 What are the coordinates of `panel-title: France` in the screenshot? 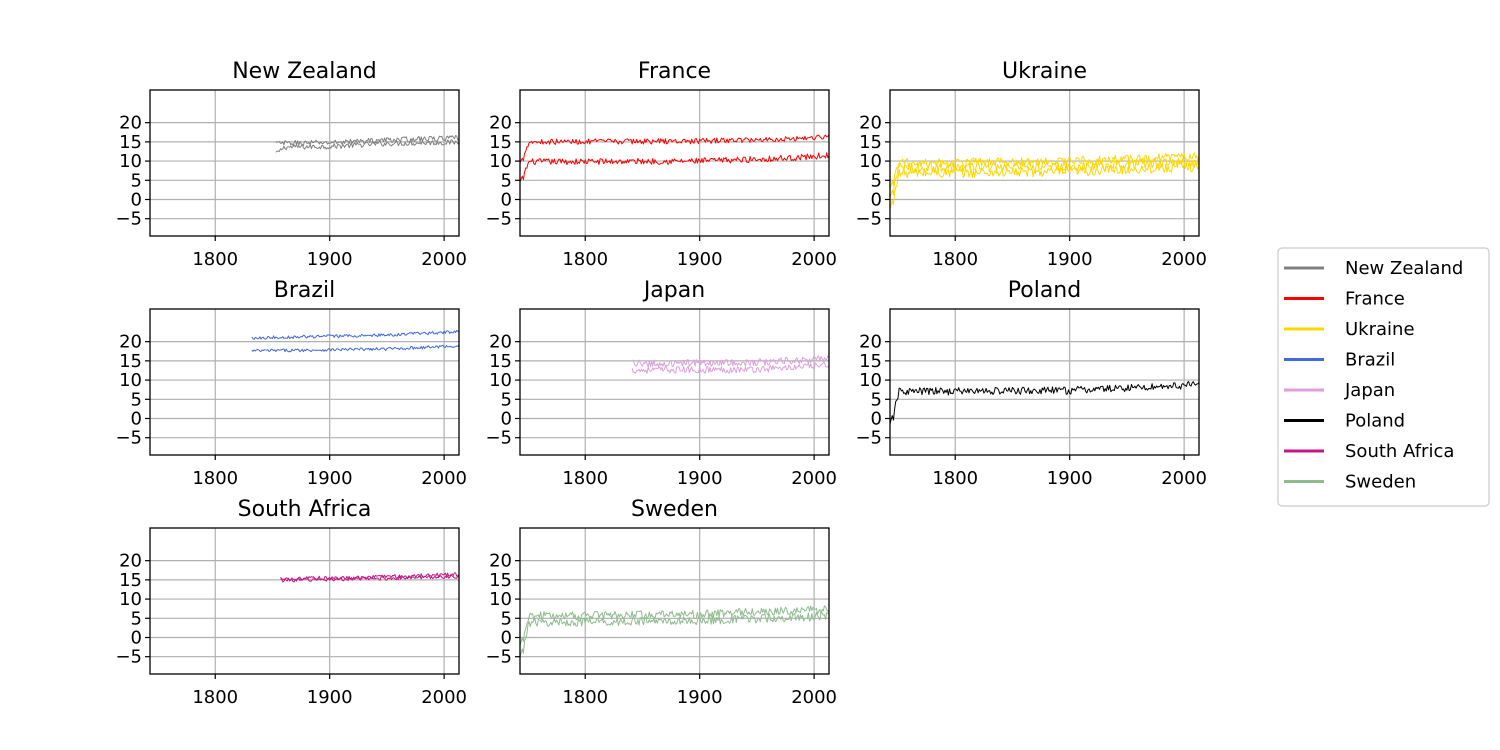 It's located at (674, 71).